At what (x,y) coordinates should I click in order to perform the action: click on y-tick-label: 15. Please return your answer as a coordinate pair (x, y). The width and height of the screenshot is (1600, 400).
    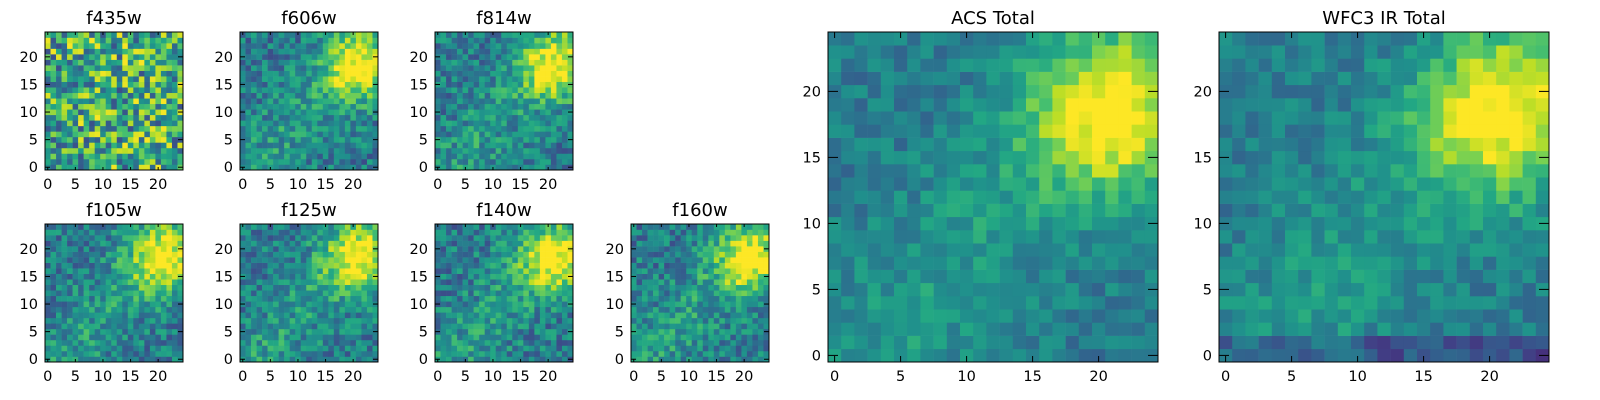
    Looking at the image, I should click on (224, 85).